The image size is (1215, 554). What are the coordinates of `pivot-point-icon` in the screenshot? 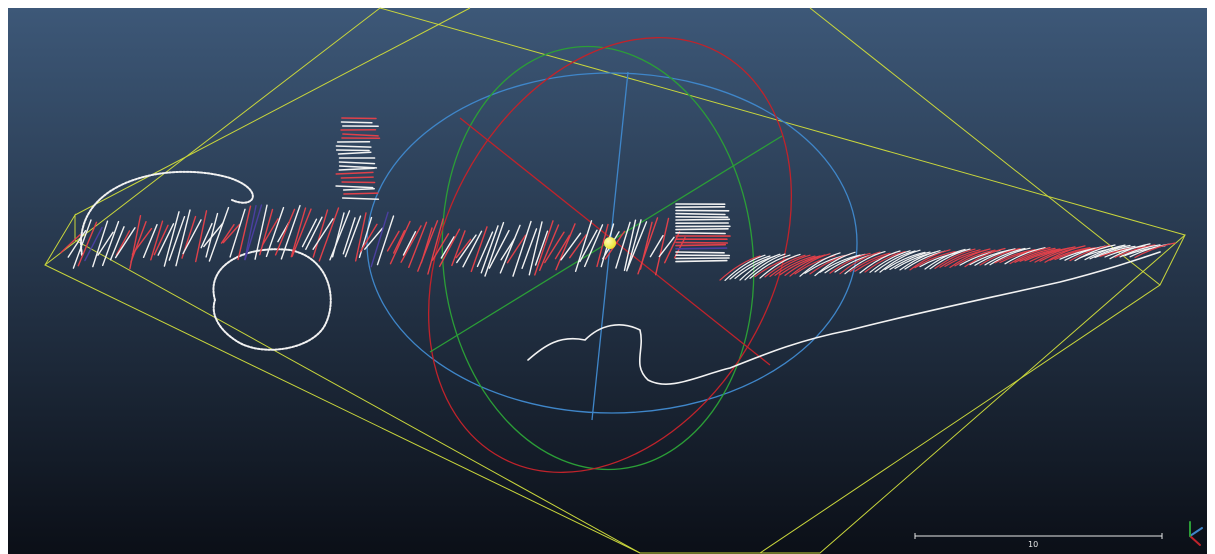 It's located at (610, 243).